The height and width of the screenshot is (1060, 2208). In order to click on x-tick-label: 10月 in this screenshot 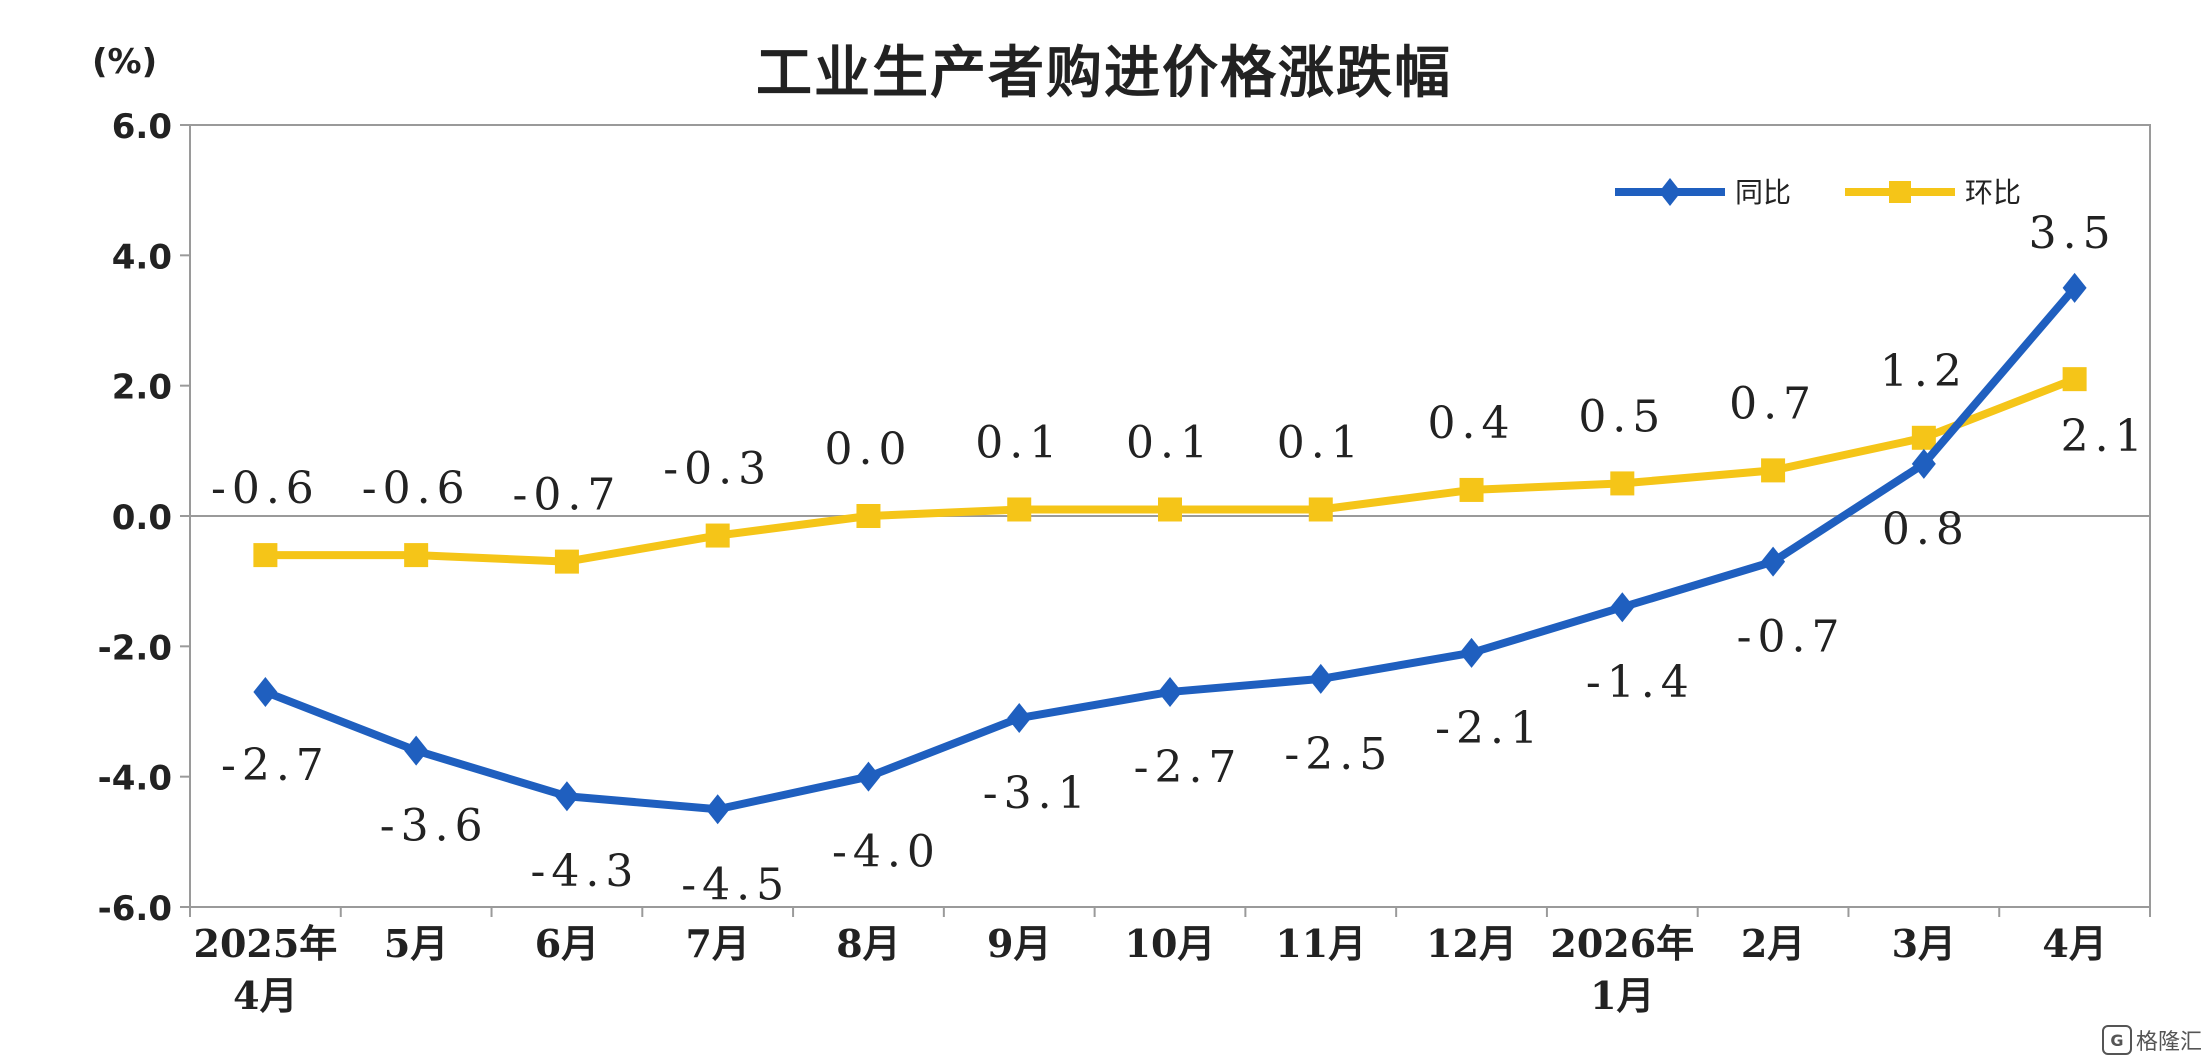, I will do `click(1170, 943)`.